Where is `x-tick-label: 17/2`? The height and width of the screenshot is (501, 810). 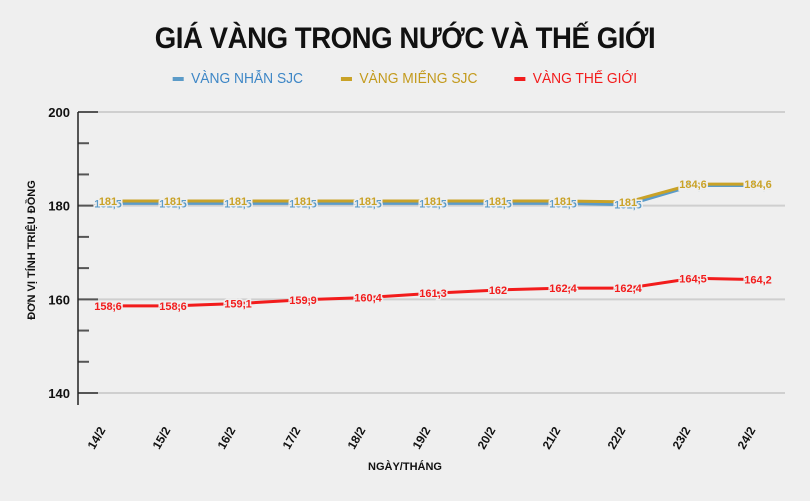 x-tick-label: 17/2 is located at coordinates (292, 438).